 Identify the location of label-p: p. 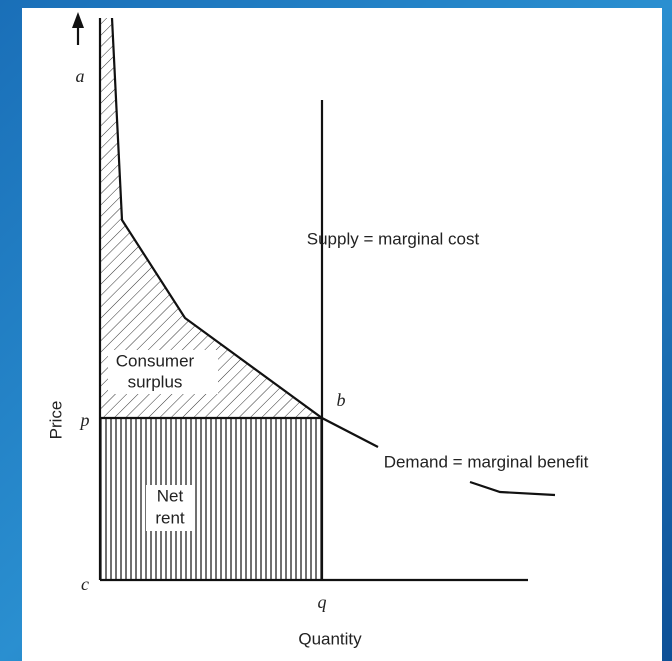
(84, 420).